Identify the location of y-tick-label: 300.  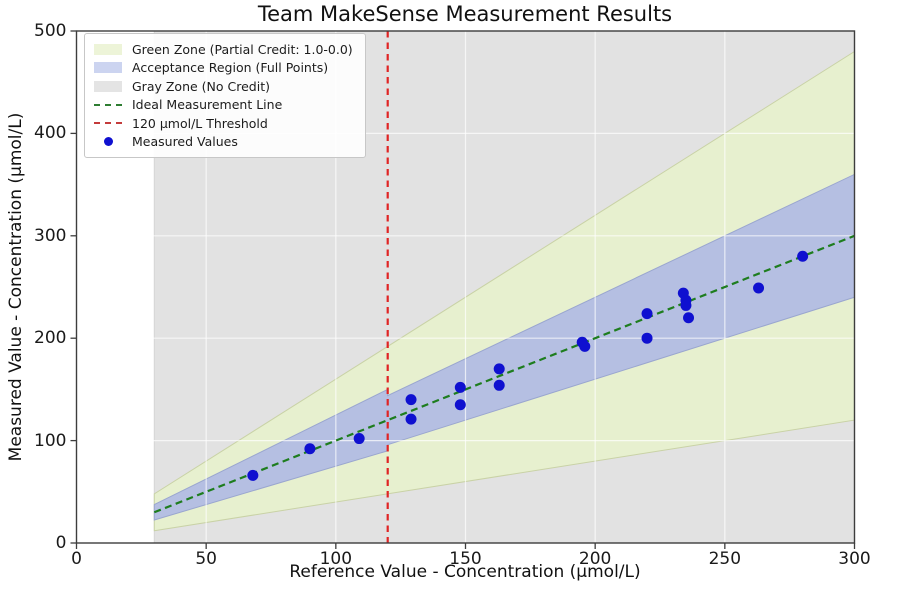
(50, 235).